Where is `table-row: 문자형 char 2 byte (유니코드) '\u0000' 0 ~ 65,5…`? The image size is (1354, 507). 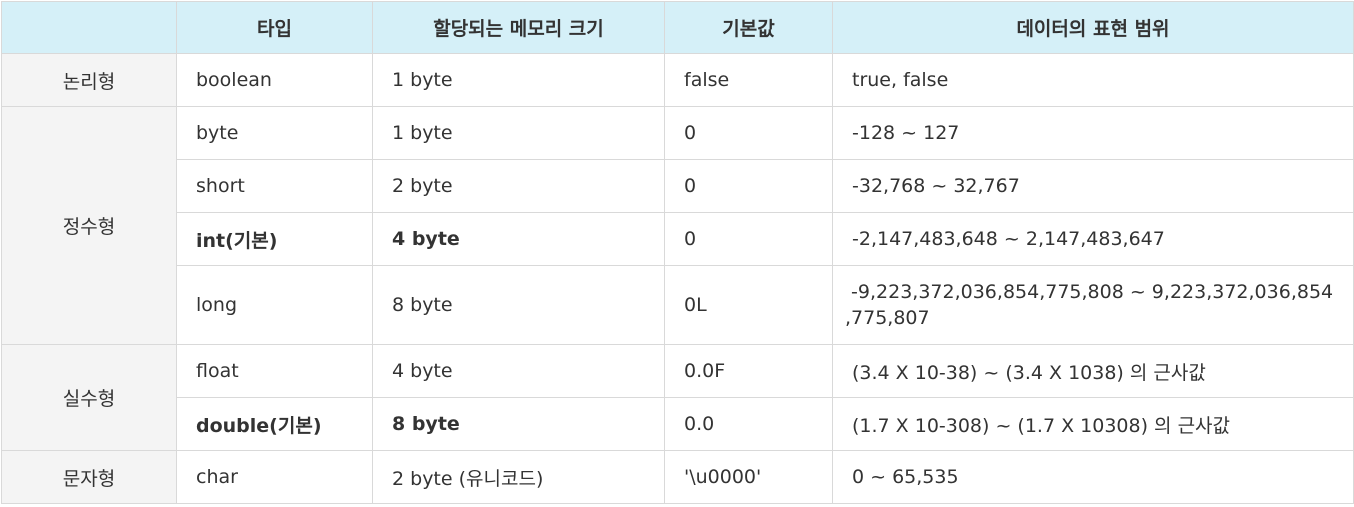
table-row: 문자형 char 2 byte (유니코드) '\u0000' 0 ~ 65,5… is located at coordinates (677, 477).